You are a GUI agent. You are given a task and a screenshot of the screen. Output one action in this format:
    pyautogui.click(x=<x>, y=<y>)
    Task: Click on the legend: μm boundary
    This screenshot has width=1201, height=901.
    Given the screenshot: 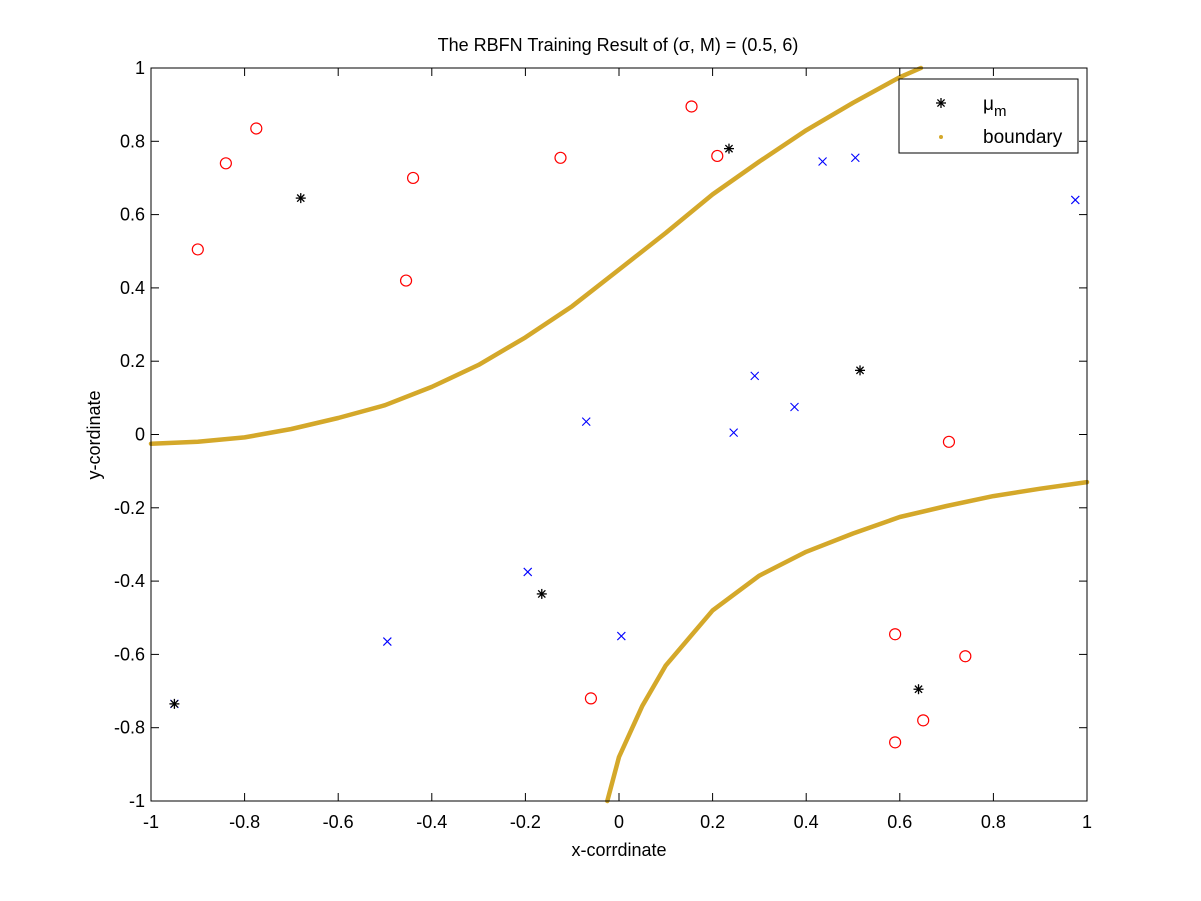 What is the action you would take?
    pyautogui.click(x=988, y=116)
    